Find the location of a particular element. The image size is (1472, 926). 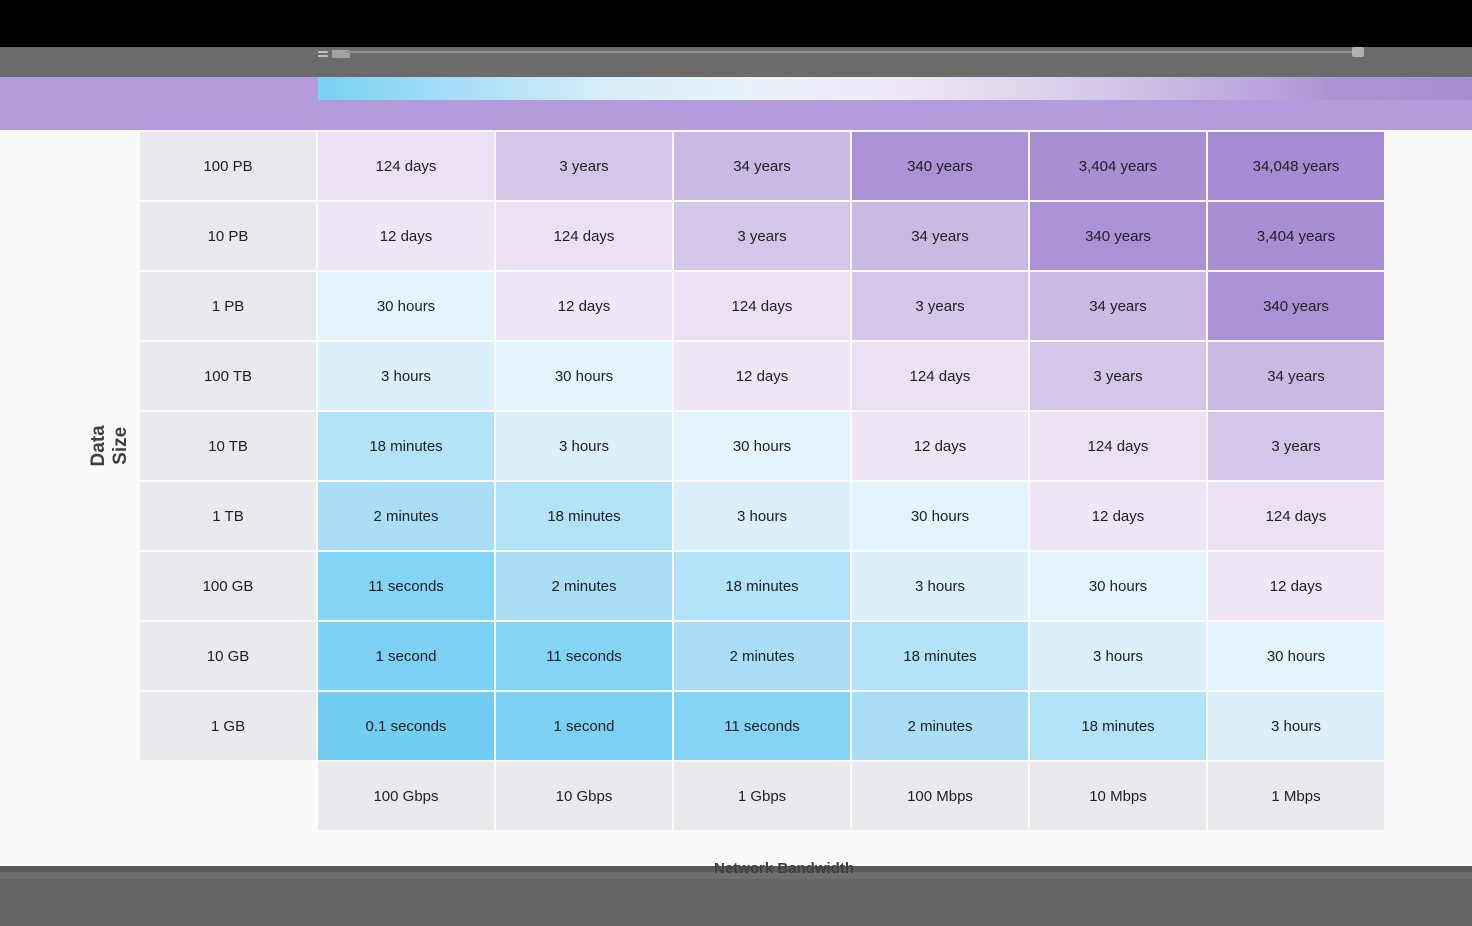

menu-icon is located at coordinates (338, 57).